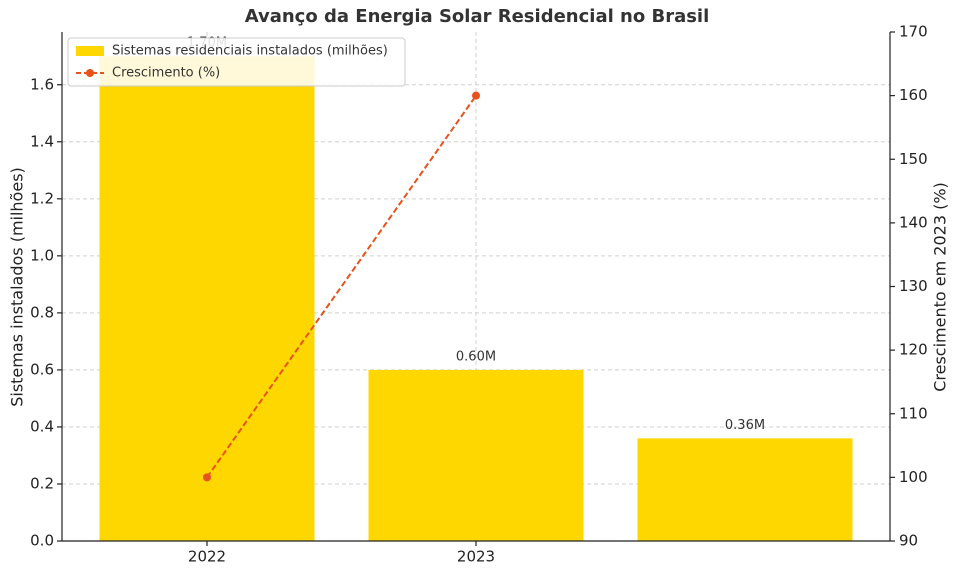 The width and height of the screenshot is (960, 572). What do you see at coordinates (42, 312) in the screenshot?
I see `y-tick-label: 0.8` at bounding box center [42, 312].